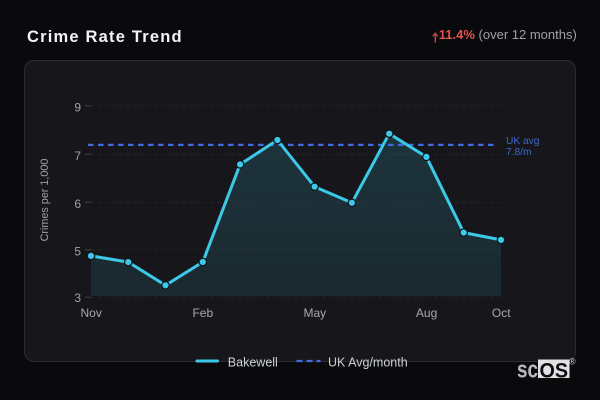  Describe the element at coordinates (202, 313) in the screenshot. I see `svg-text: Feb` at that location.